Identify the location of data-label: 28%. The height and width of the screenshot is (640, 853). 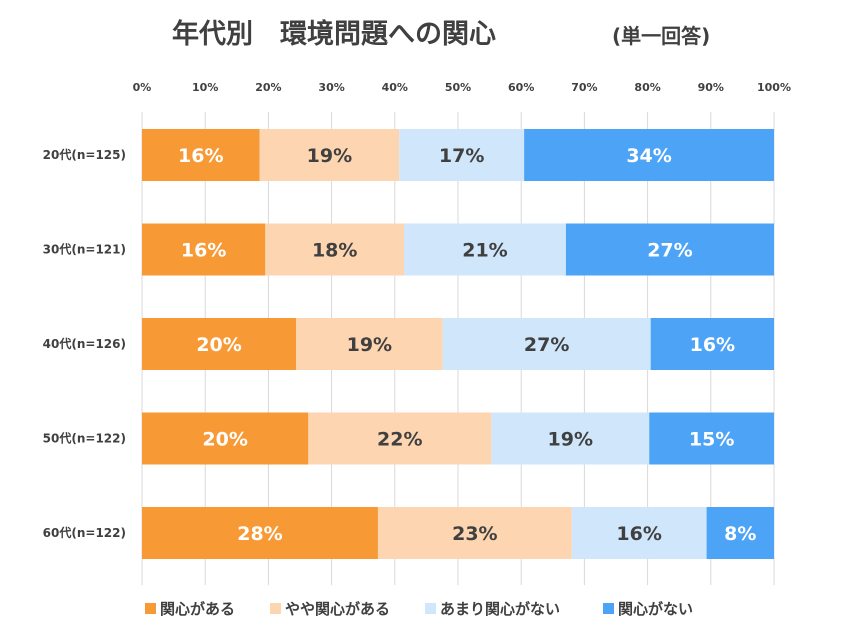
(259, 534).